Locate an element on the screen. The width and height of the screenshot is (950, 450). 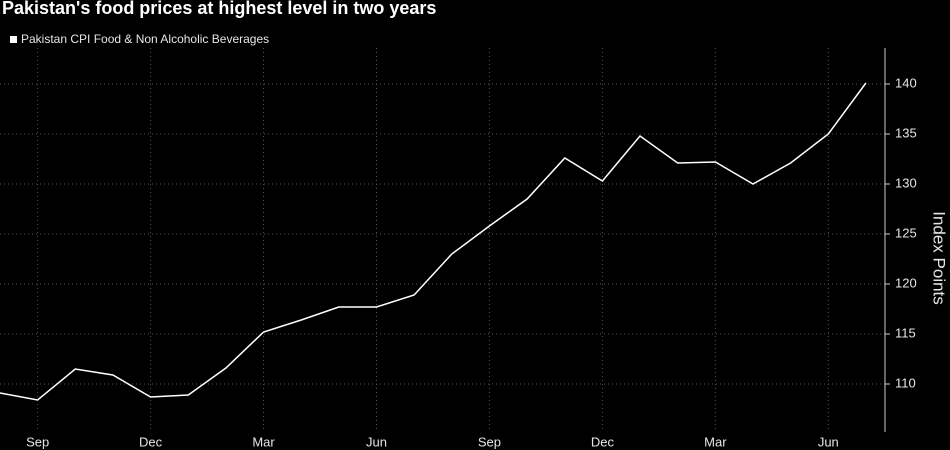
y-tick-label: 125 is located at coordinates (906, 232).